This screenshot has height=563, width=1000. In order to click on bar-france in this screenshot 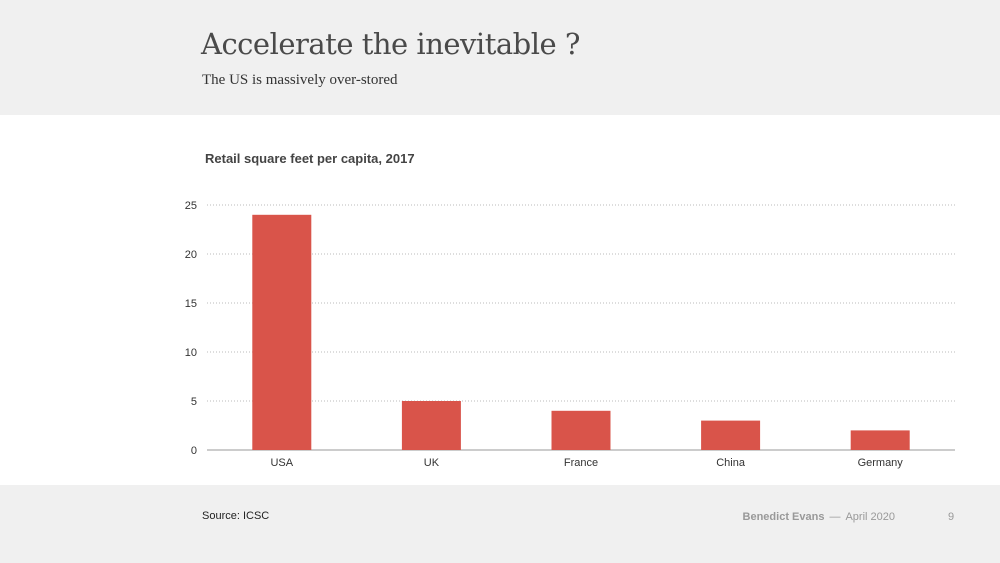, I will do `click(581, 430)`.